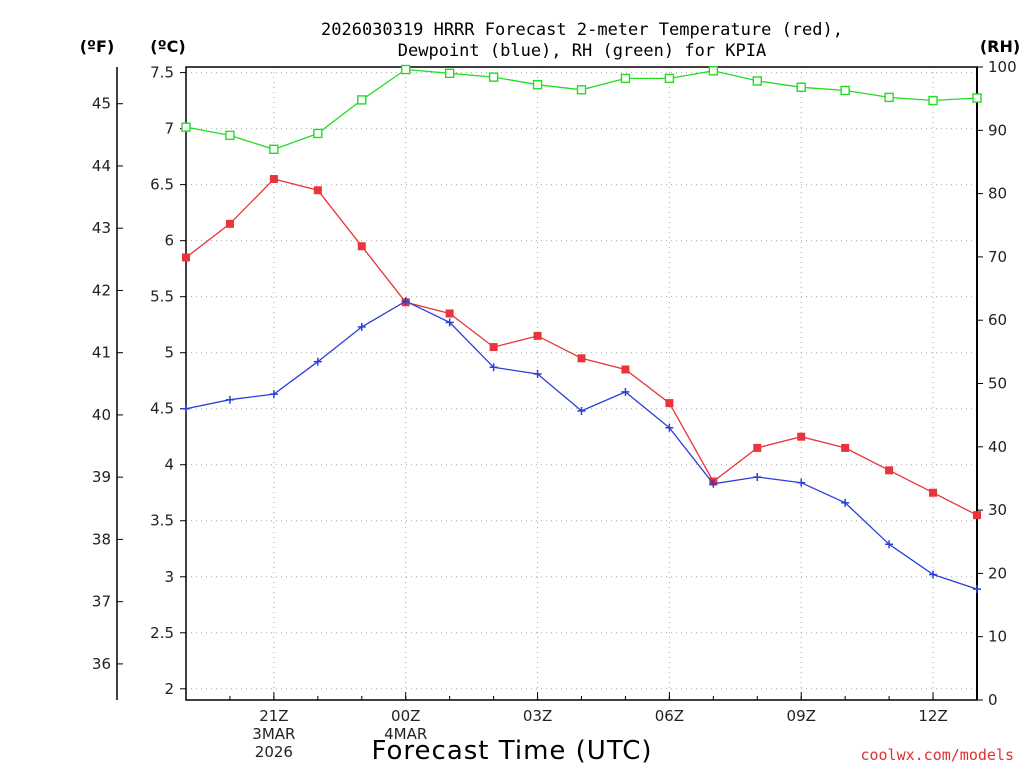 Image resolution: width=1024 pixels, height=768 pixels. What do you see at coordinates (97, 46) in the screenshot?
I see `fahrenheit-axis-unit: (ºF)` at bounding box center [97, 46].